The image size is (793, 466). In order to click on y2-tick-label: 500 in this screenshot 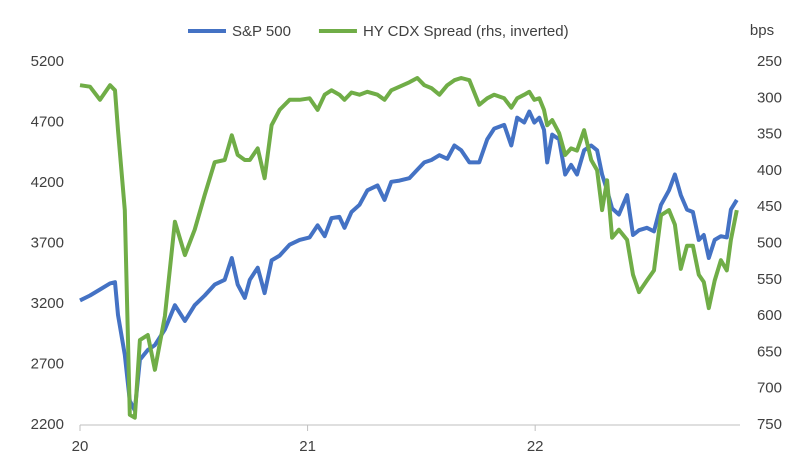, I will do `click(769, 242)`.